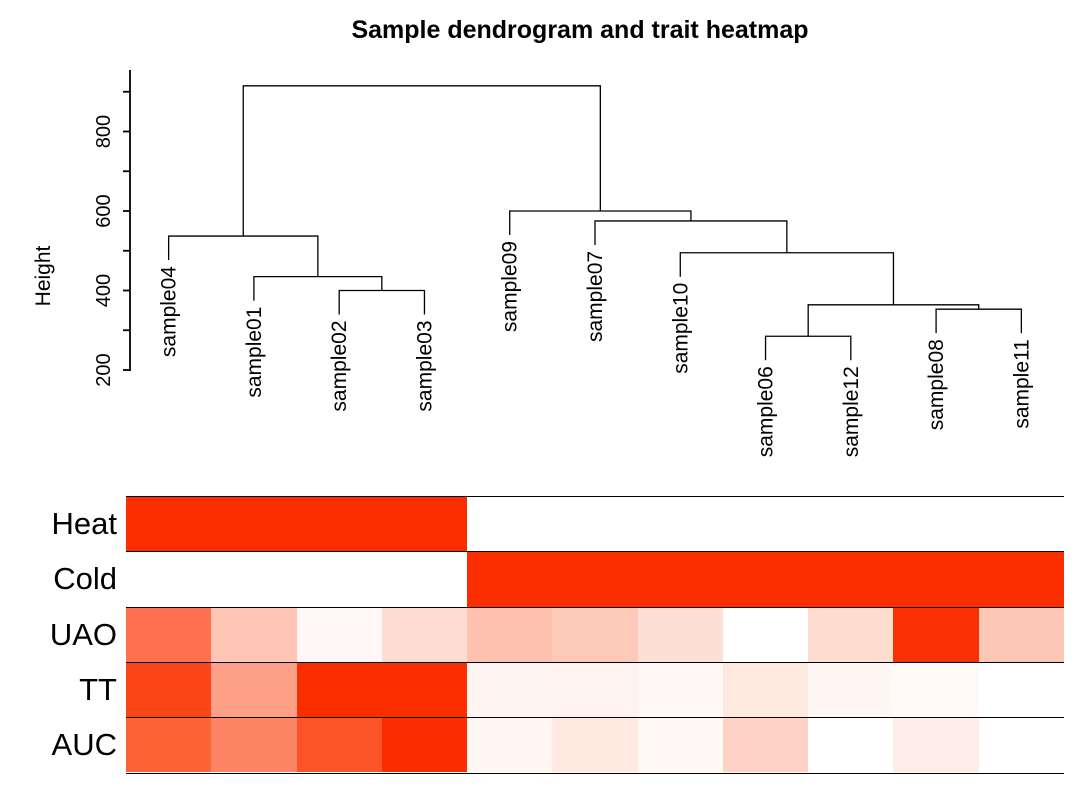 This screenshot has height=792, width=1077. I want to click on heatmap-cell-Cold-sample01, so click(254, 579).